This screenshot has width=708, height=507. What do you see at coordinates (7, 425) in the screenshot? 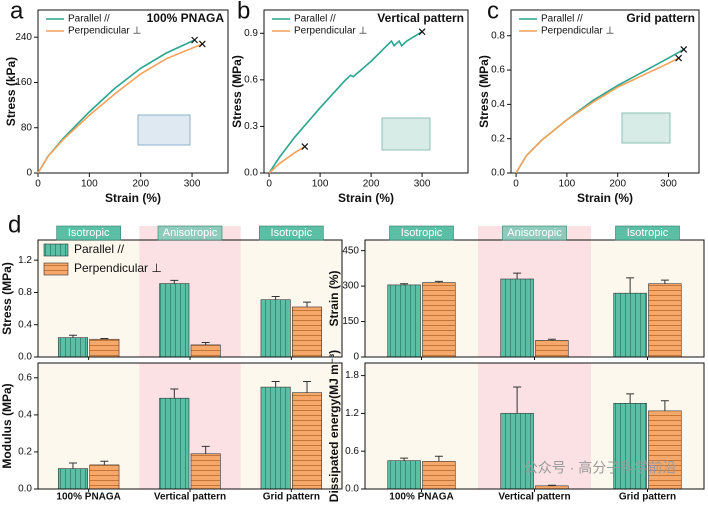
I see `y-axis-label: Modulus (MPa)` at bounding box center [7, 425].